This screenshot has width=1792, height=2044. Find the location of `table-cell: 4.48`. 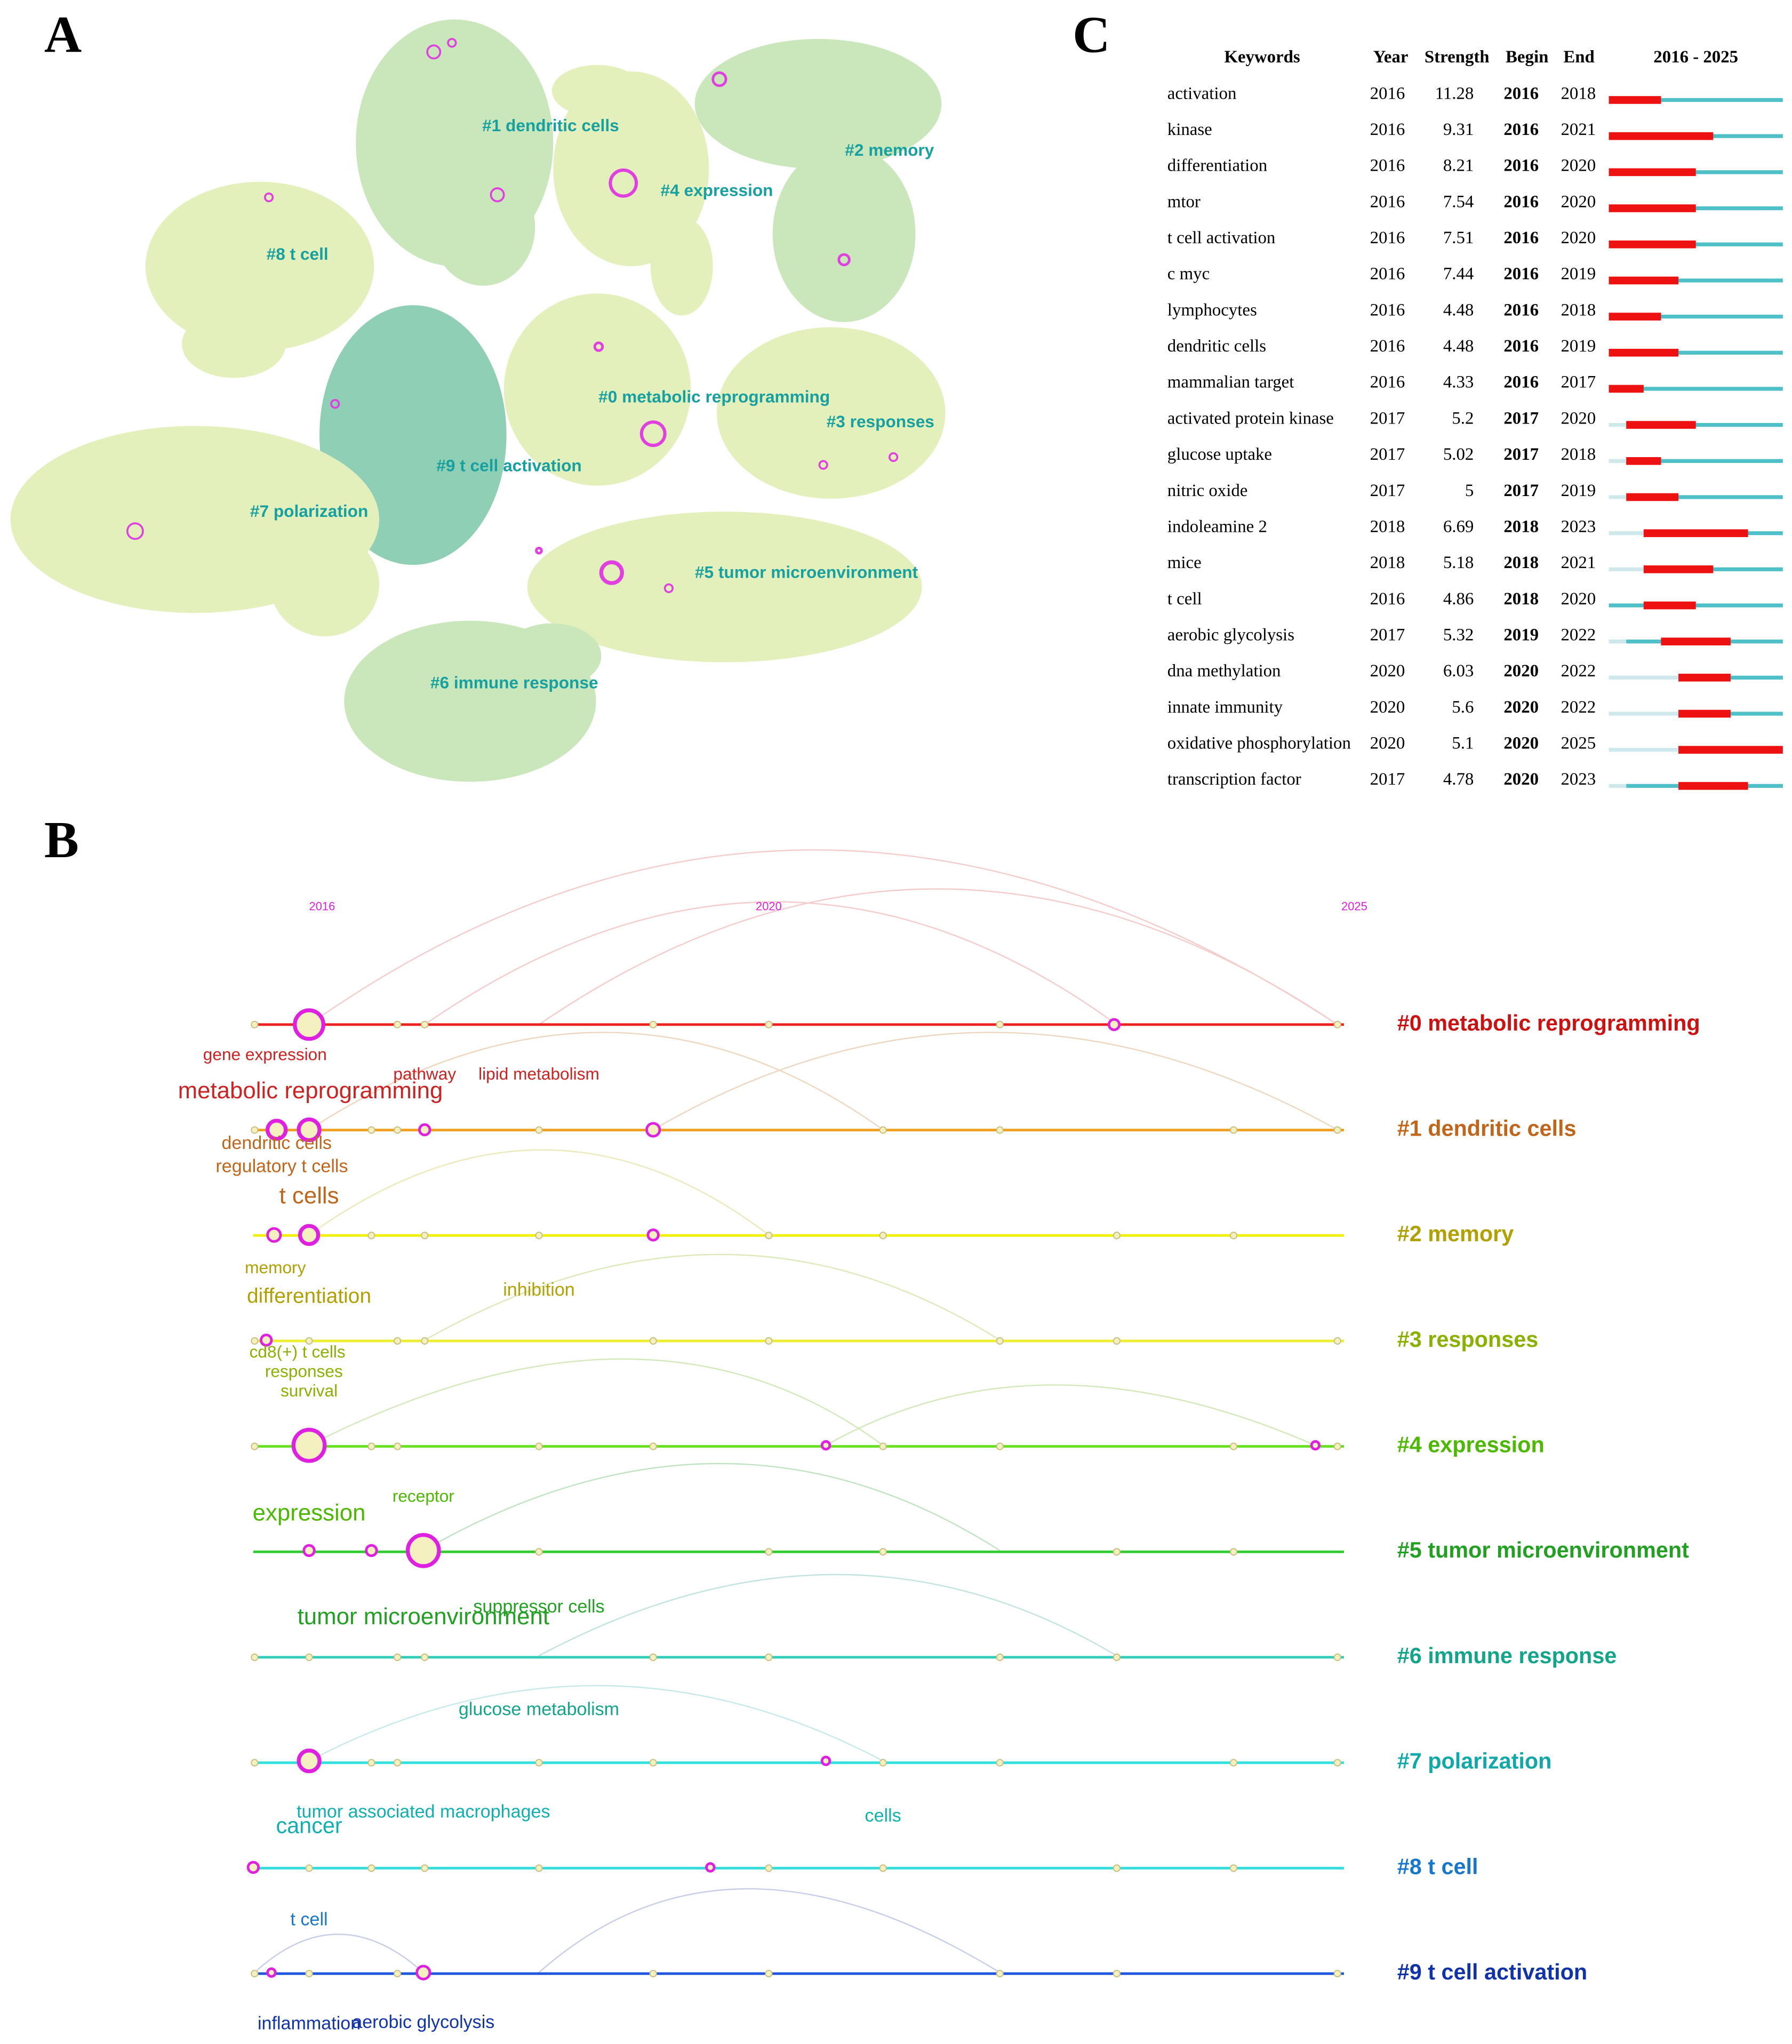

table-cell: 4.48 is located at coordinates (1458, 310).